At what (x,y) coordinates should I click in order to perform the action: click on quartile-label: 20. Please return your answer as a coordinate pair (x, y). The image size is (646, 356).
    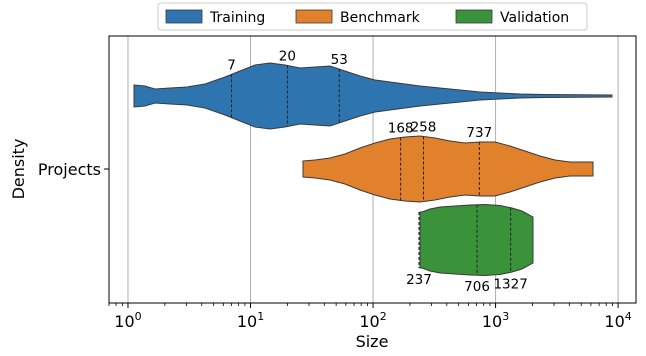
    Looking at the image, I should click on (287, 56).